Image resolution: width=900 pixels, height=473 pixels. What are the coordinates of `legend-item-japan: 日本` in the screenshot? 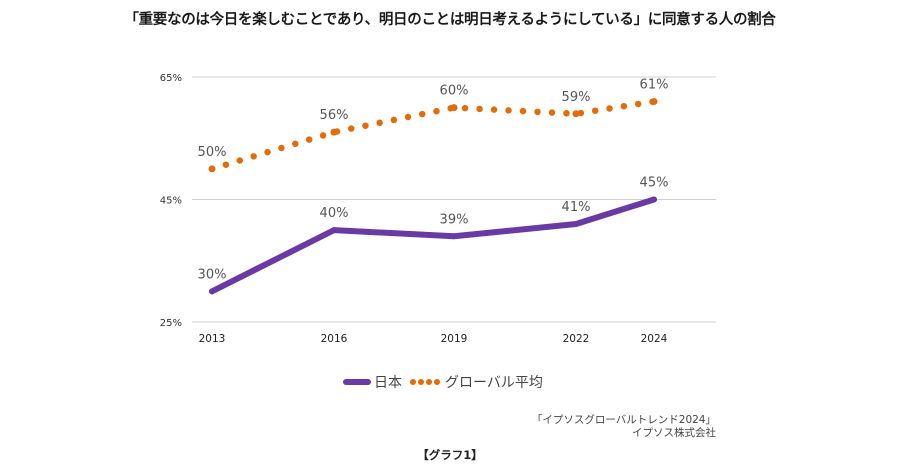 It's located at (372, 382).